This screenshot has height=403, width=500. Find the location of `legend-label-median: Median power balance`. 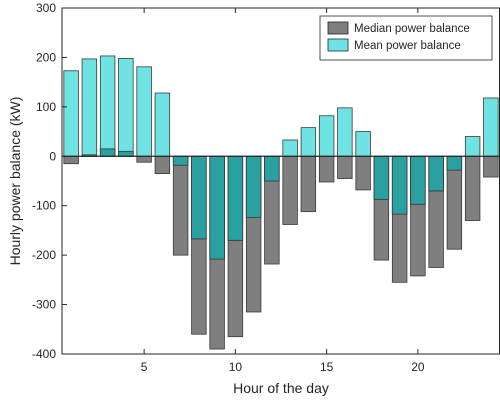

legend-label-median: Median power balance is located at coordinates (412, 29).